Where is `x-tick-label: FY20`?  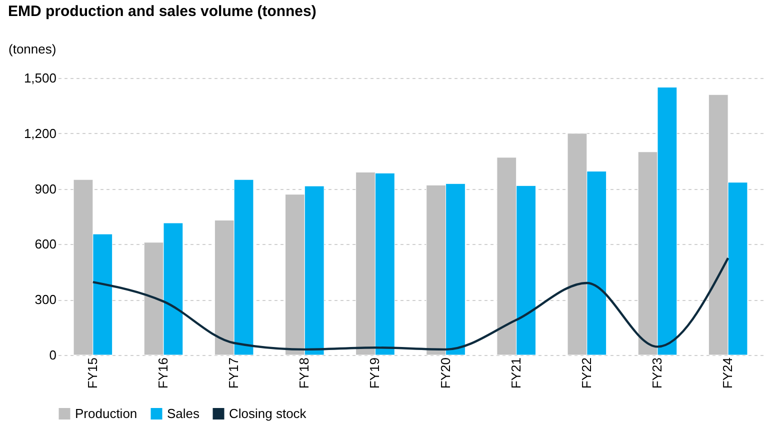
x-tick-label: FY20 is located at coordinates (445, 373).